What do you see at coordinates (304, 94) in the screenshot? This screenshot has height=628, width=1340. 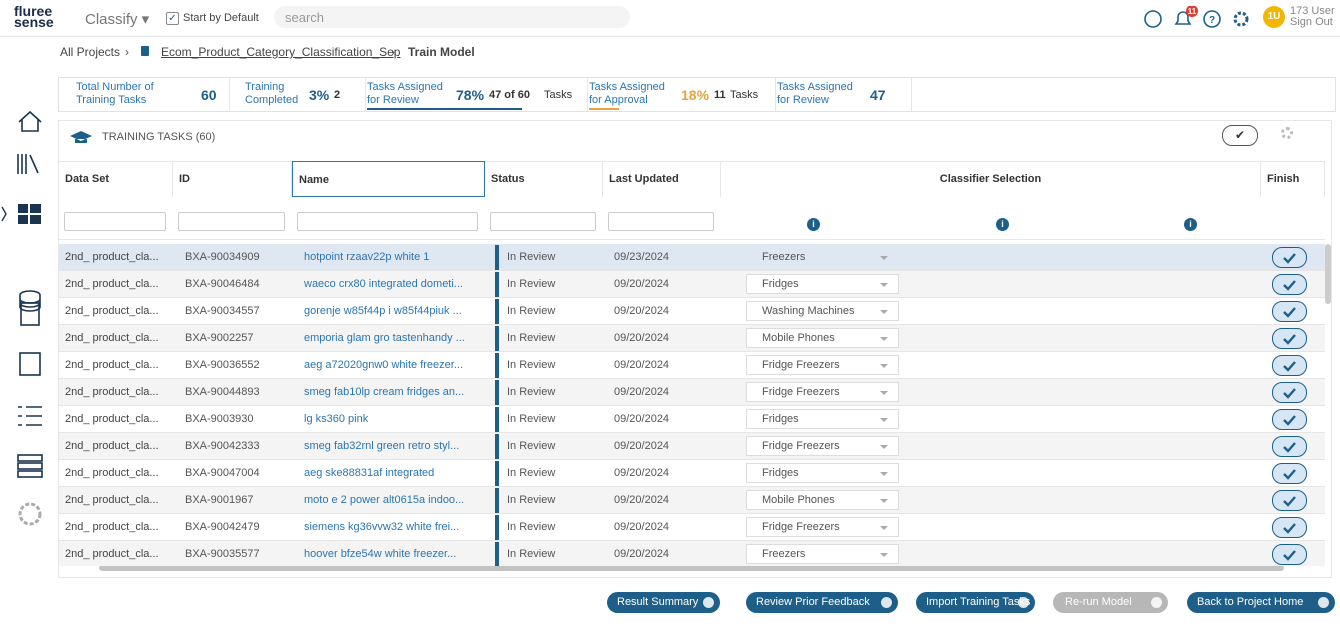 I see `stat-card: Training Completed3%2` at bounding box center [304, 94].